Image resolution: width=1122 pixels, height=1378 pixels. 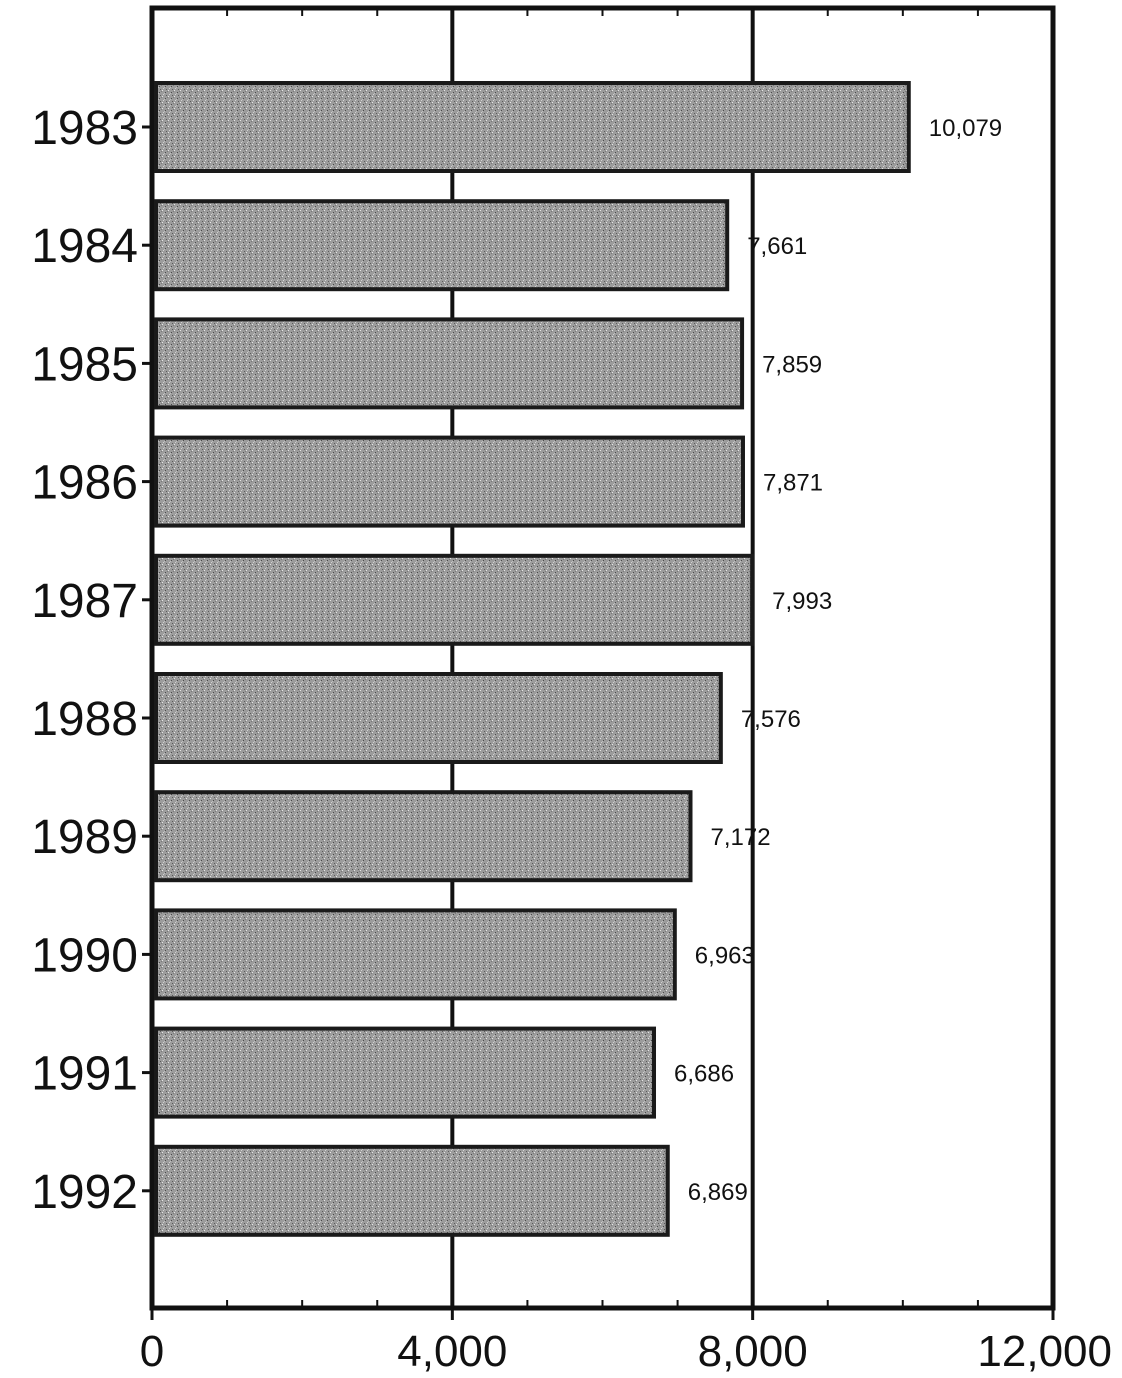 What do you see at coordinates (84, 719) in the screenshot?
I see `category-label-1988: 1988` at bounding box center [84, 719].